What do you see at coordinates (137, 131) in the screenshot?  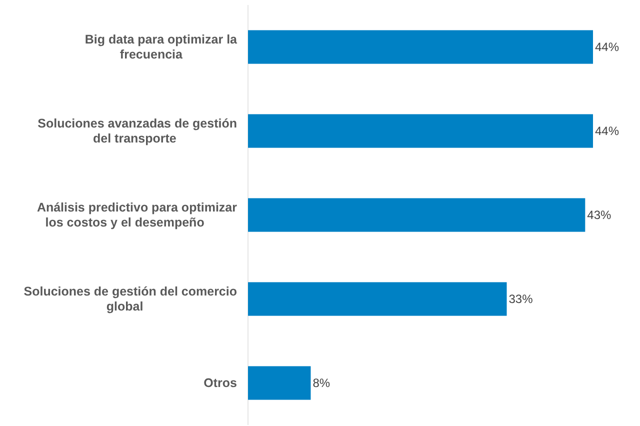 I see `y-tick-label: Soluciones avanzadas de gestión del transporte` at bounding box center [137, 131].